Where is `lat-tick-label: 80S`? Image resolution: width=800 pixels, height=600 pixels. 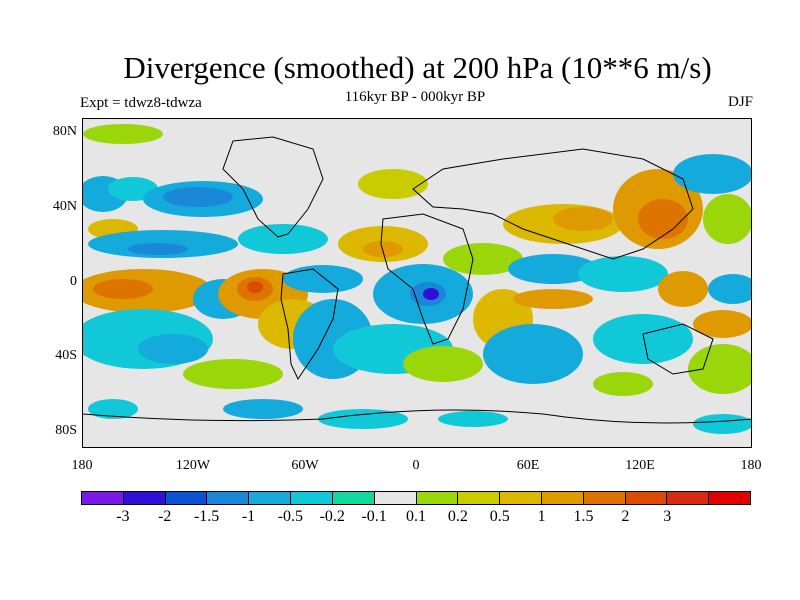 lat-tick-label: 80S is located at coordinates (66, 430).